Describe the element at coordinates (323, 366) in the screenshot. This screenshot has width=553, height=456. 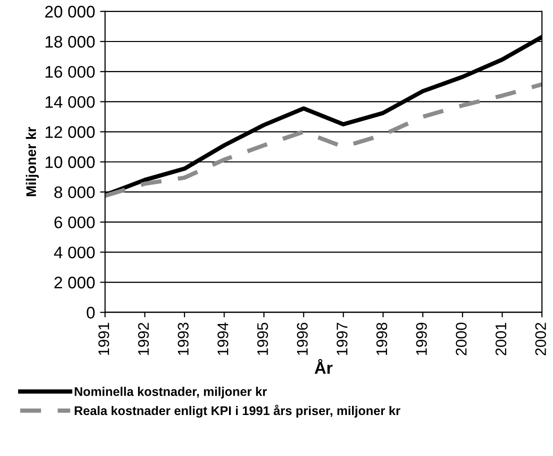
I see `x-axis-title: År` at that location.